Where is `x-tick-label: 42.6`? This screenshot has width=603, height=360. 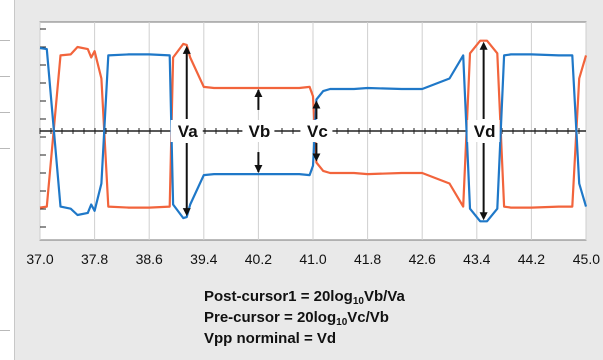 x-tick-label: 42.6 is located at coordinates (422, 259).